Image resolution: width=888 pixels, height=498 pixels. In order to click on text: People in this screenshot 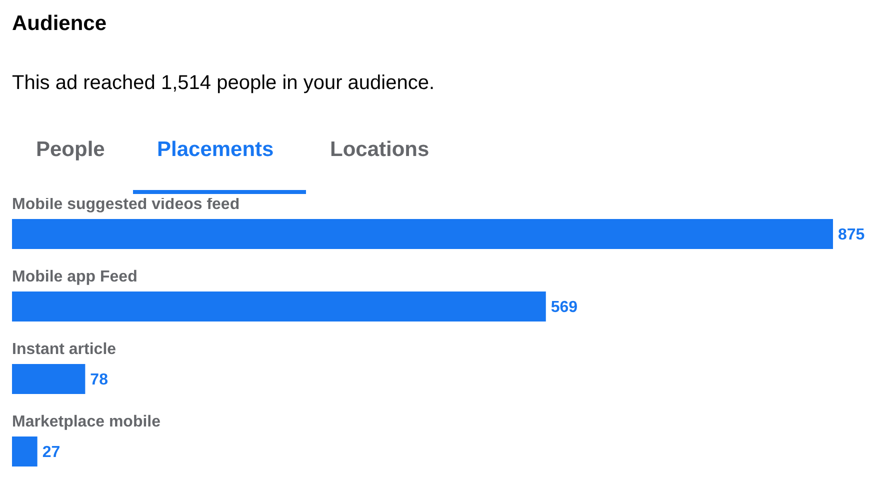, I will do `click(70, 150)`.